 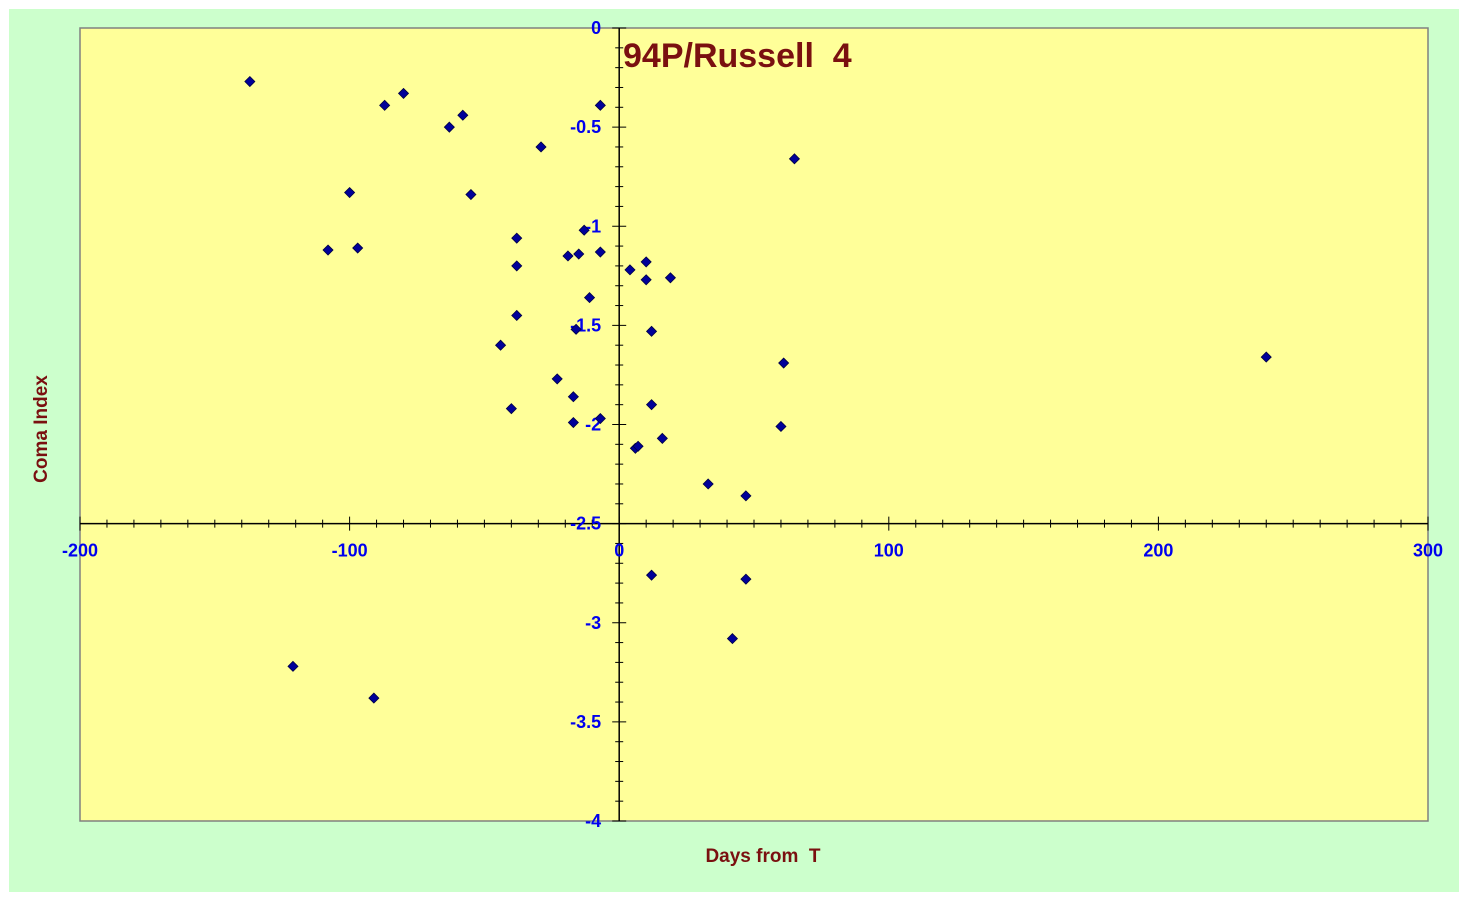 What do you see at coordinates (737, 56) in the screenshot?
I see `chart-title: 94P/Russell 4` at bounding box center [737, 56].